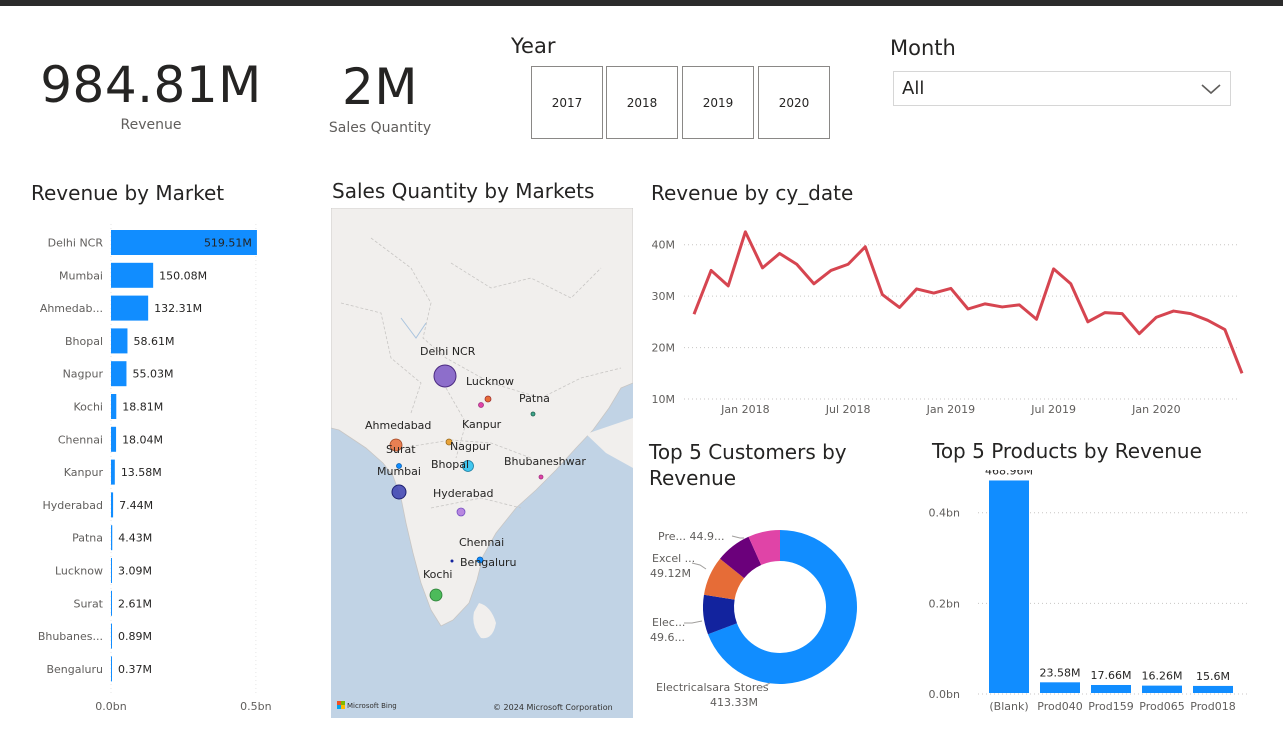 The width and height of the screenshot is (1283, 741). Describe the element at coordinates (228, 243) in the screenshot. I see `market-data-label: 519.51M` at that location.